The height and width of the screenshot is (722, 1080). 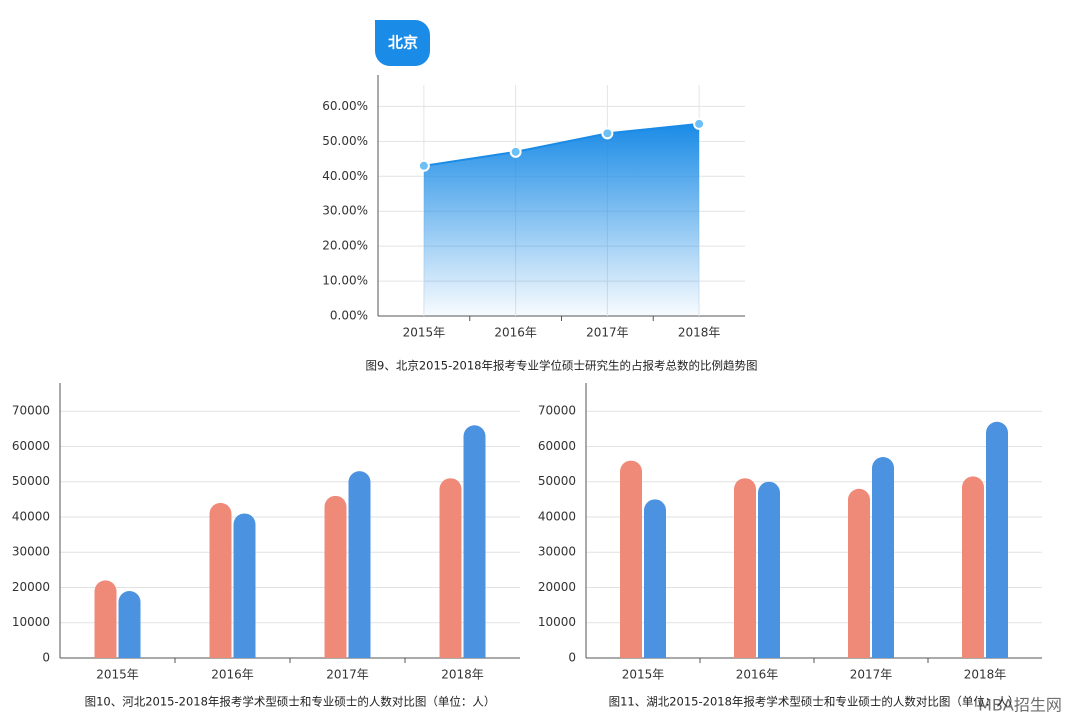 I want to click on badge, so click(x=402, y=43).